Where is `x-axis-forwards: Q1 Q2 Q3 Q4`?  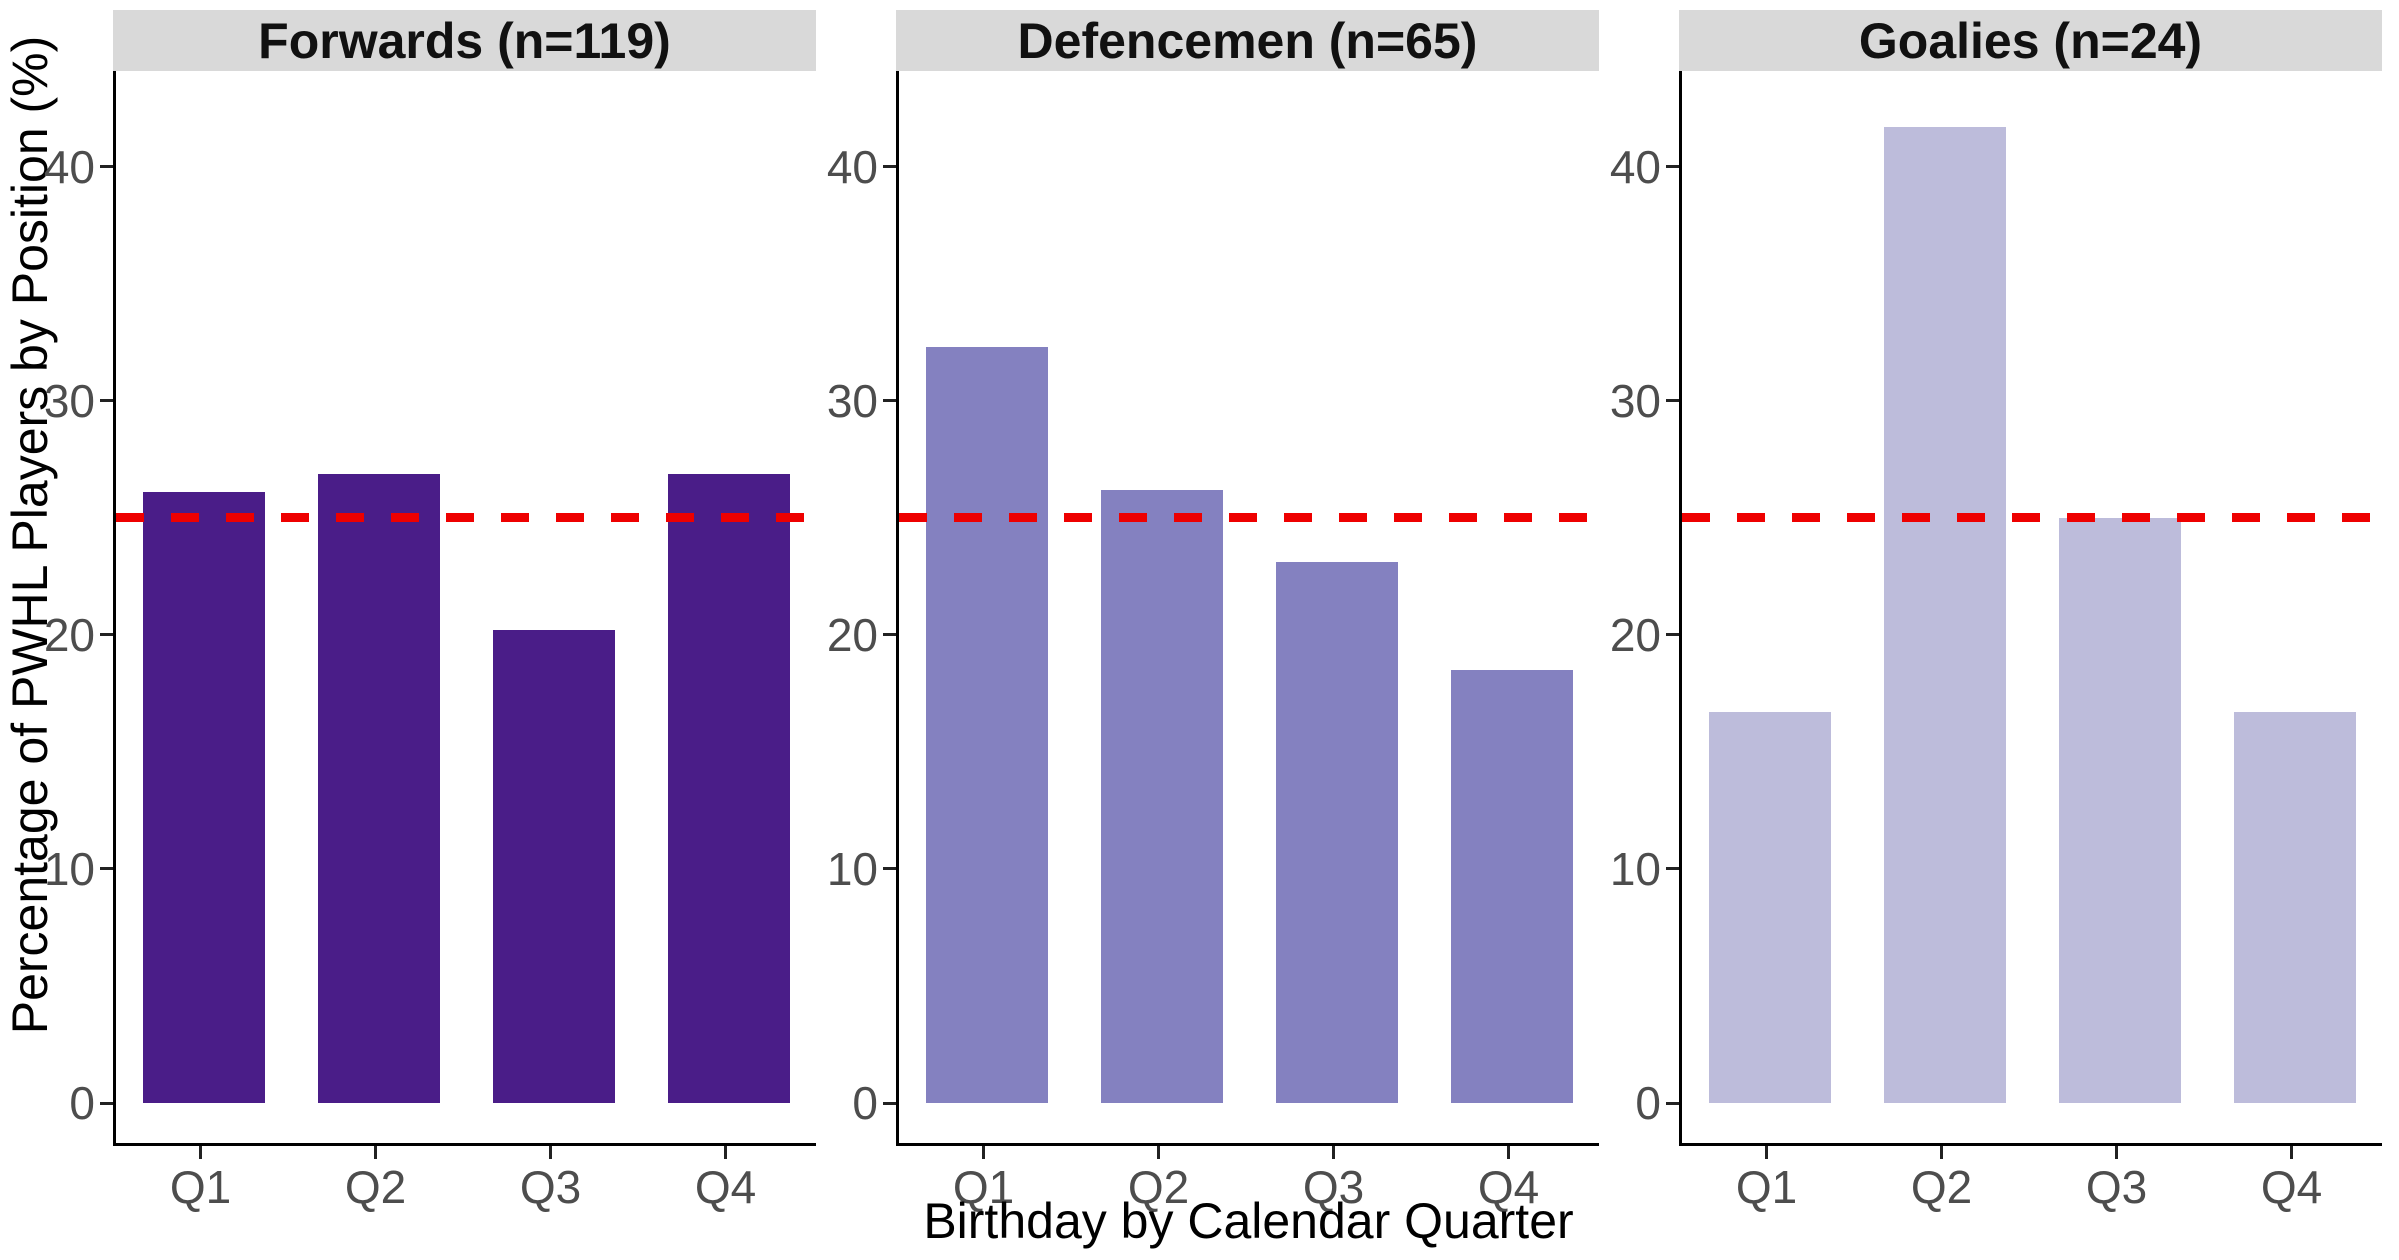
x-axis-forwards: Q1 Q2 Q3 Q4 is located at coordinates (464, 1181).